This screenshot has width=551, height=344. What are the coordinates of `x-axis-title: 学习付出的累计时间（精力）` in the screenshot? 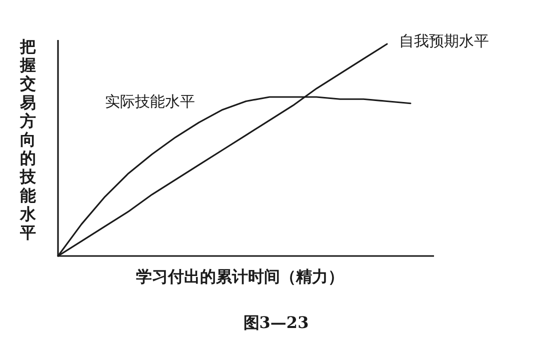 It's located at (240, 276).